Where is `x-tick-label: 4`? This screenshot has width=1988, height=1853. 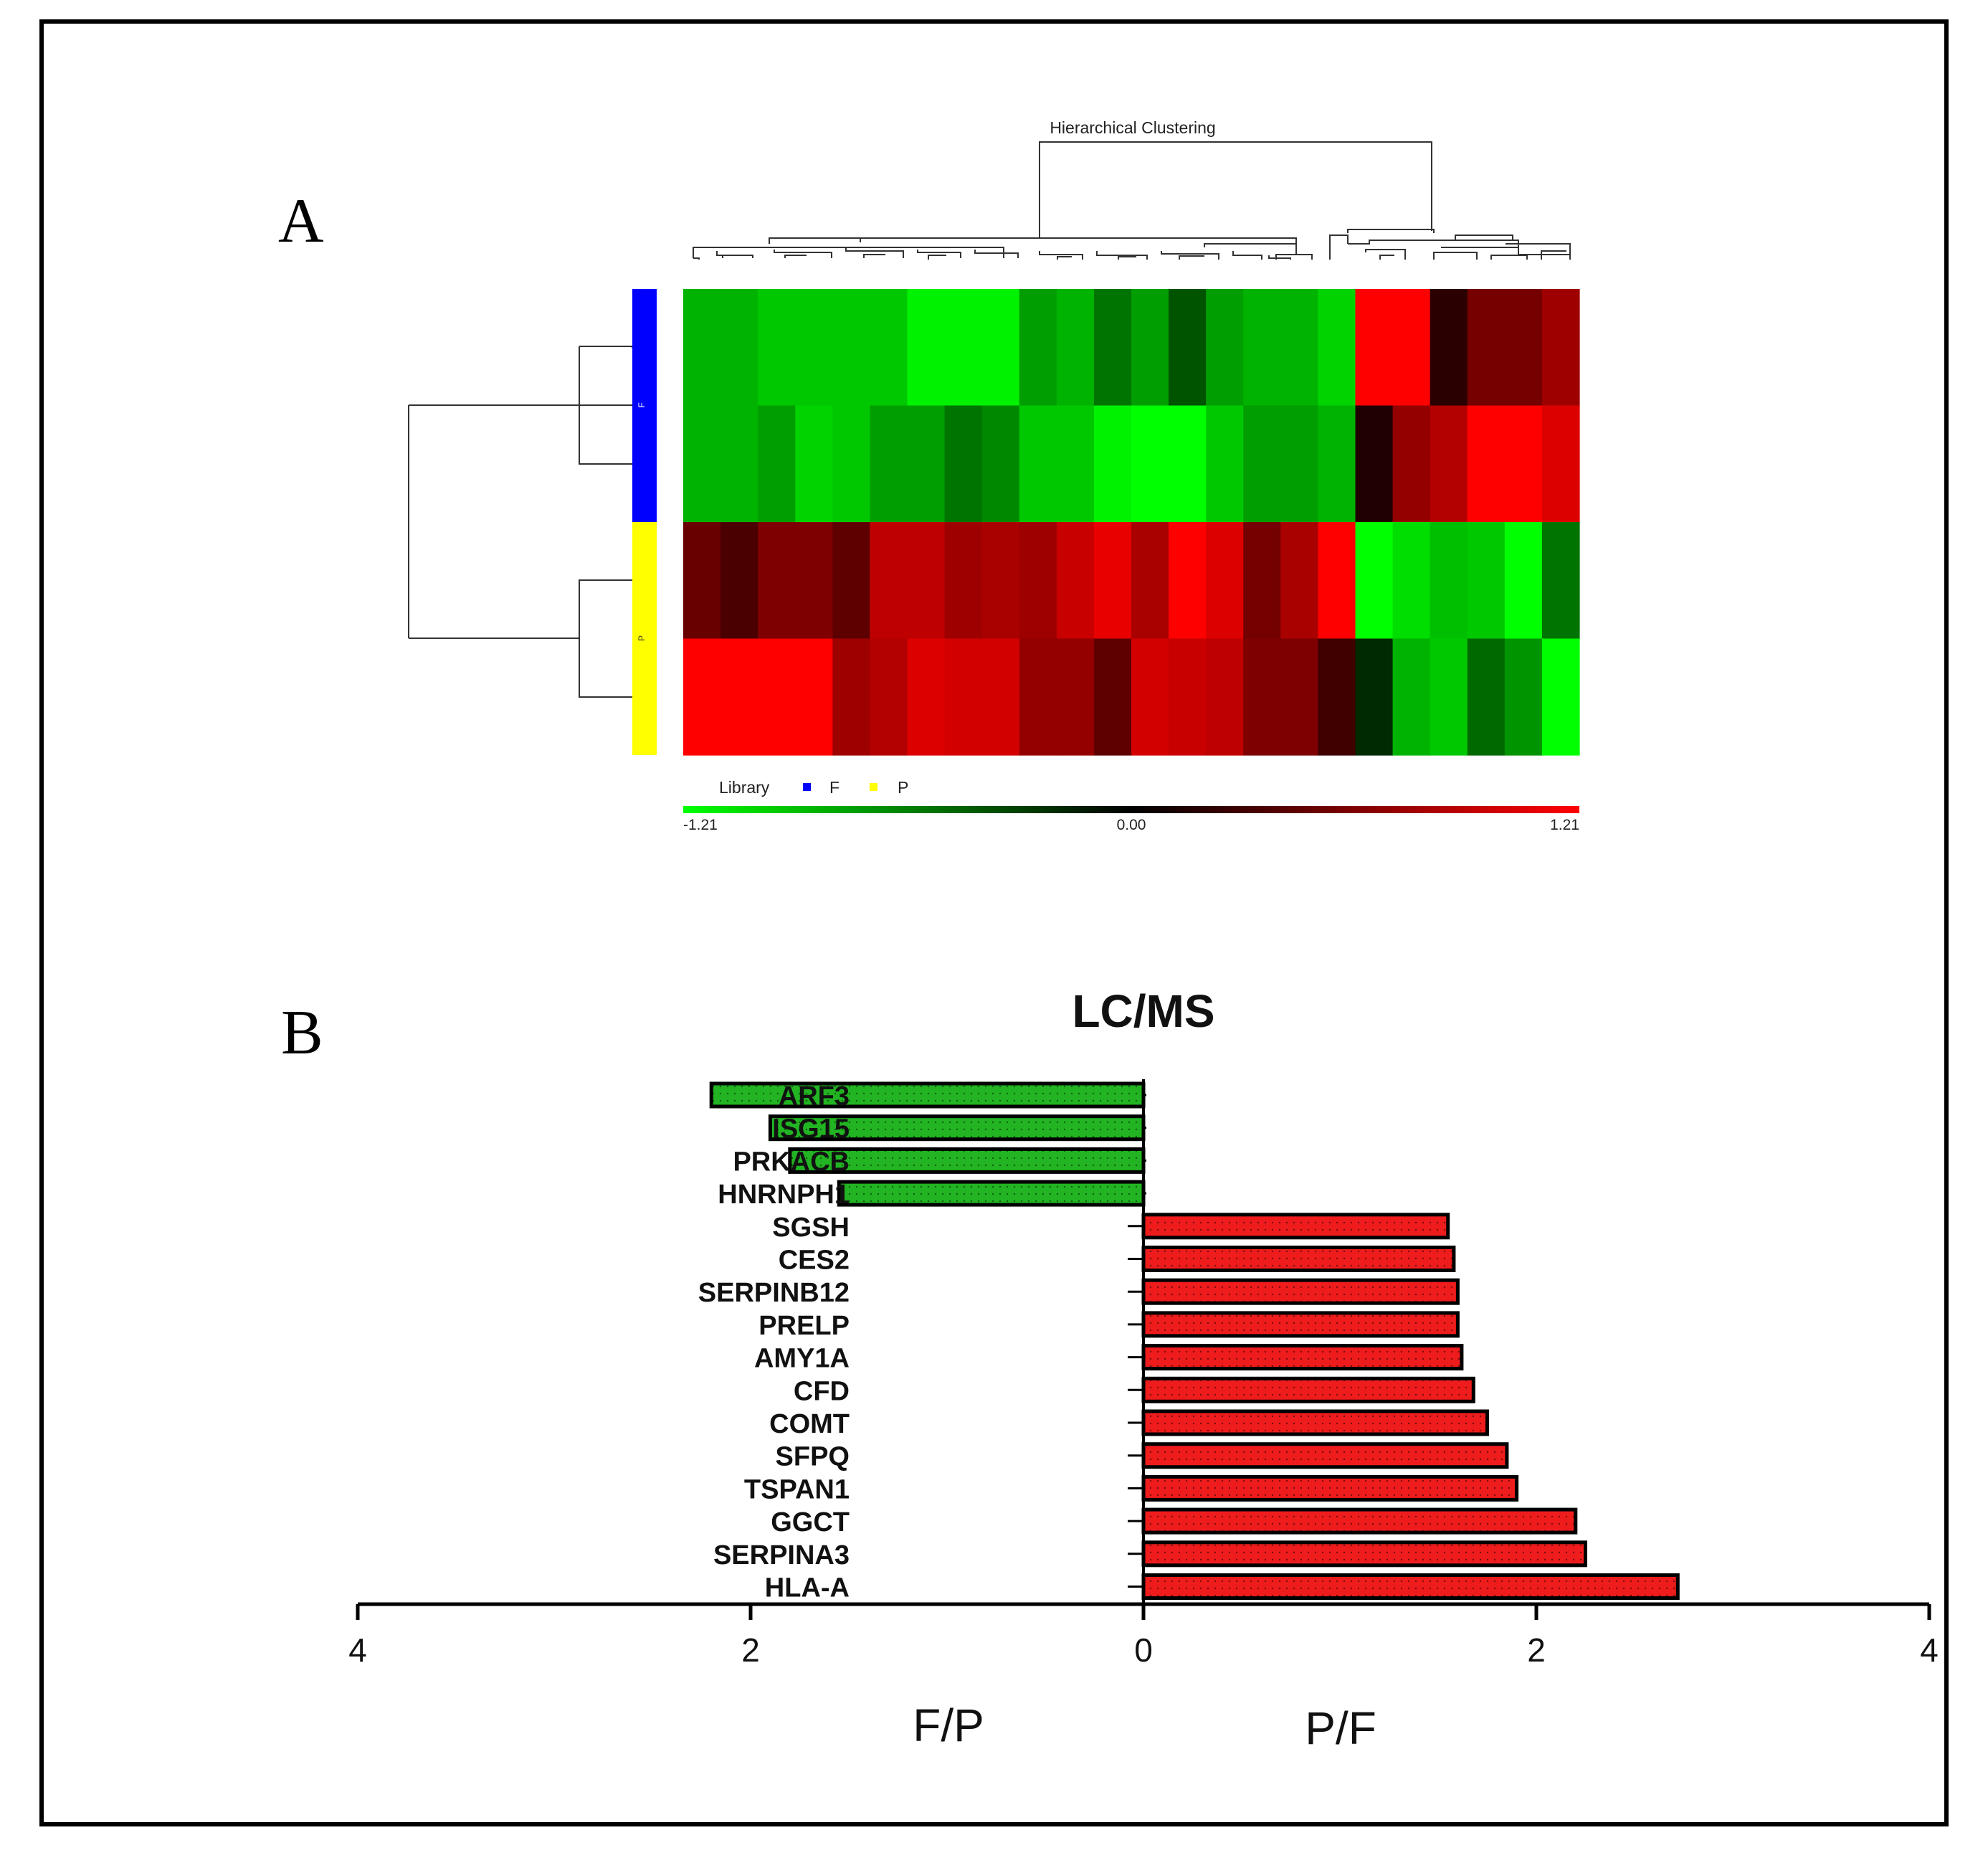
x-tick-label: 4 is located at coordinates (357, 1650).